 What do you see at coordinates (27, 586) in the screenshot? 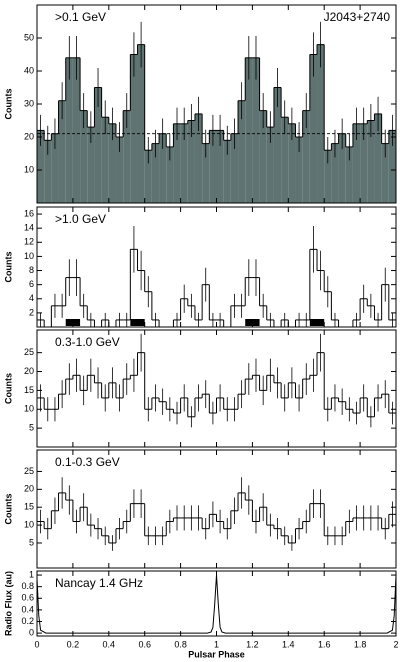
I see `y-tick-label: 0.8` at bounding box center [27, 586].